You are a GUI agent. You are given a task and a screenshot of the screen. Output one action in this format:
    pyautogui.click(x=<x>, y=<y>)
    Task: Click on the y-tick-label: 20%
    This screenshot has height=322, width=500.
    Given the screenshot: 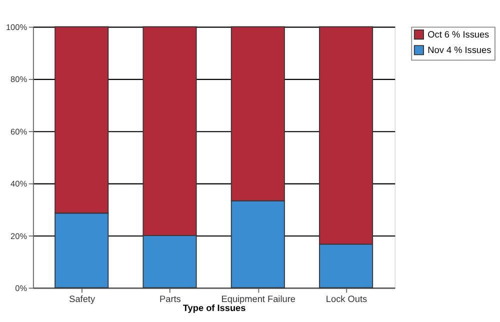 What is the action you would take?
    pyautogui.click(x=19, y=236)
    